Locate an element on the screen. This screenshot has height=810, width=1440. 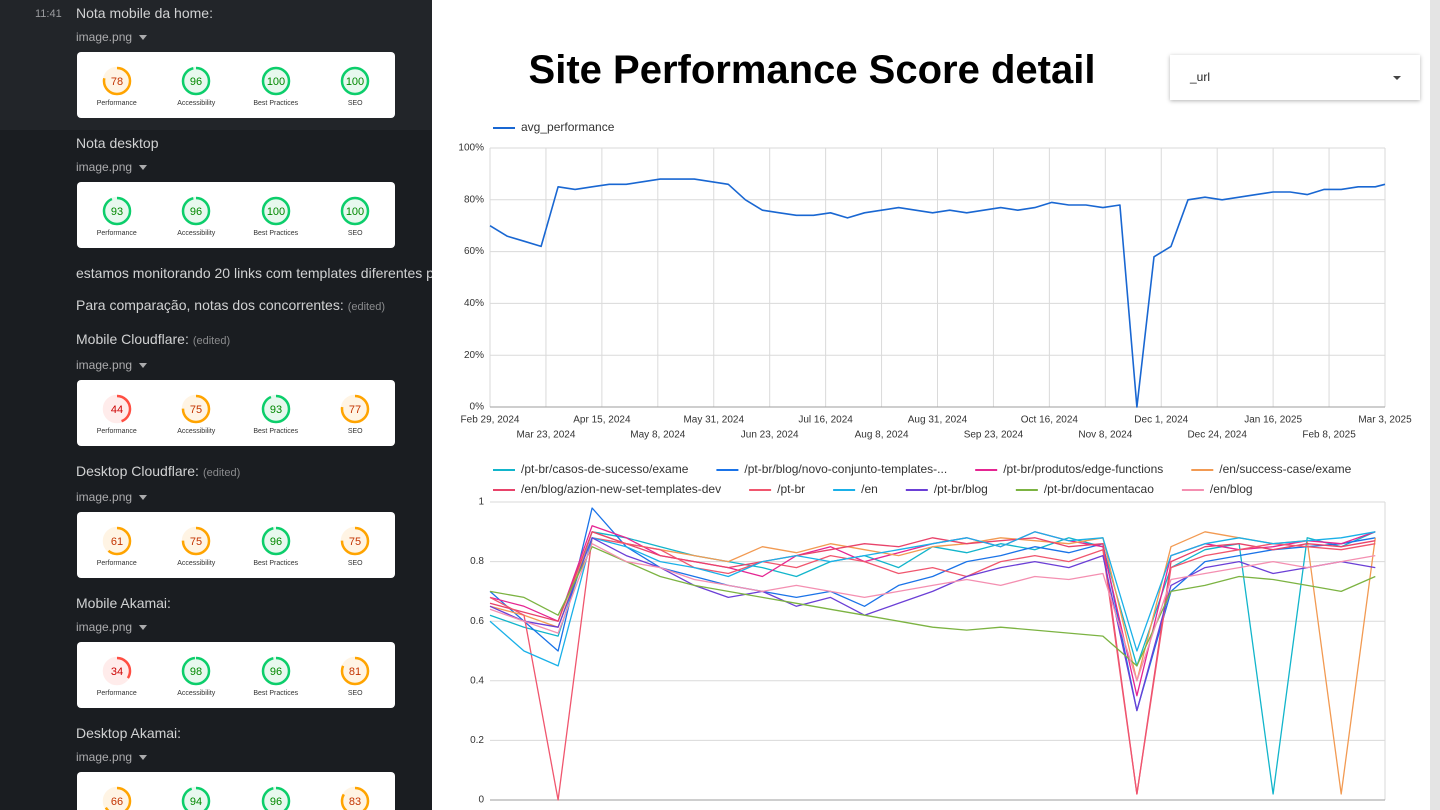
score: 61 Performance is located at coordinates (117, 545).